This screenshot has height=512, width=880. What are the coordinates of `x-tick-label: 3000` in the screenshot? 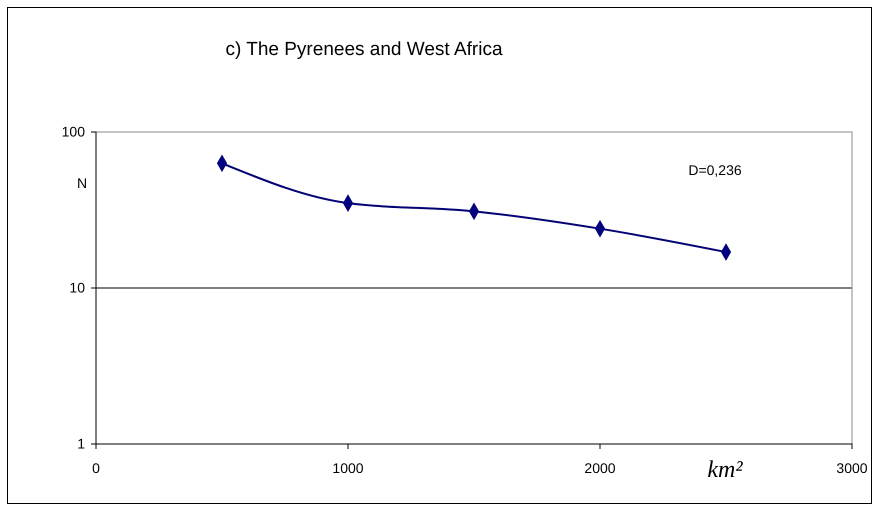 It's located at (852, 468).